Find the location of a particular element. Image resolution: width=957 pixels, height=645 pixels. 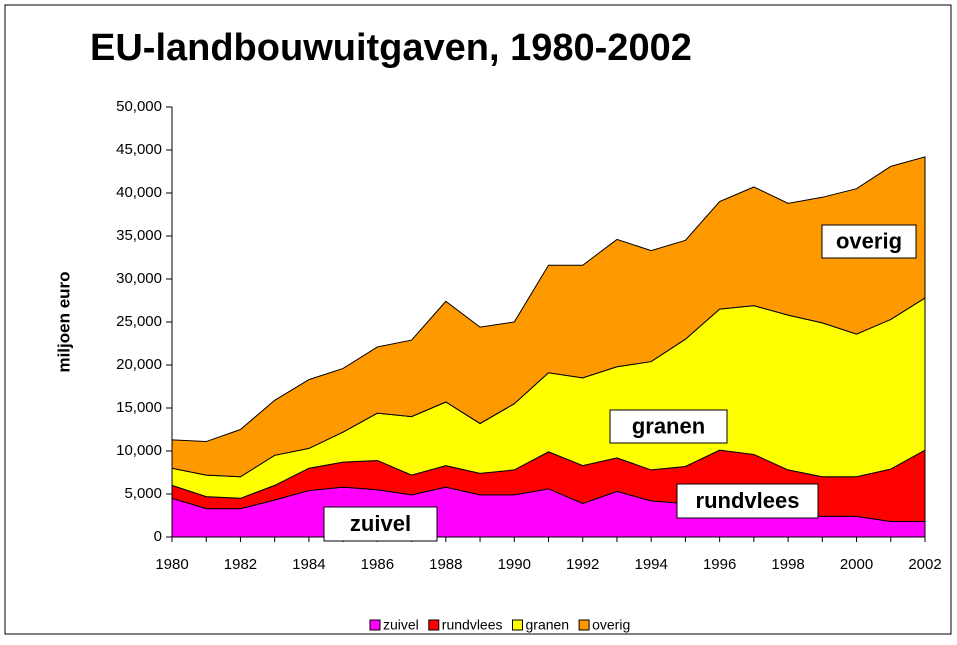

x-tick-label: 1988 is located at coordinates (445, 564).